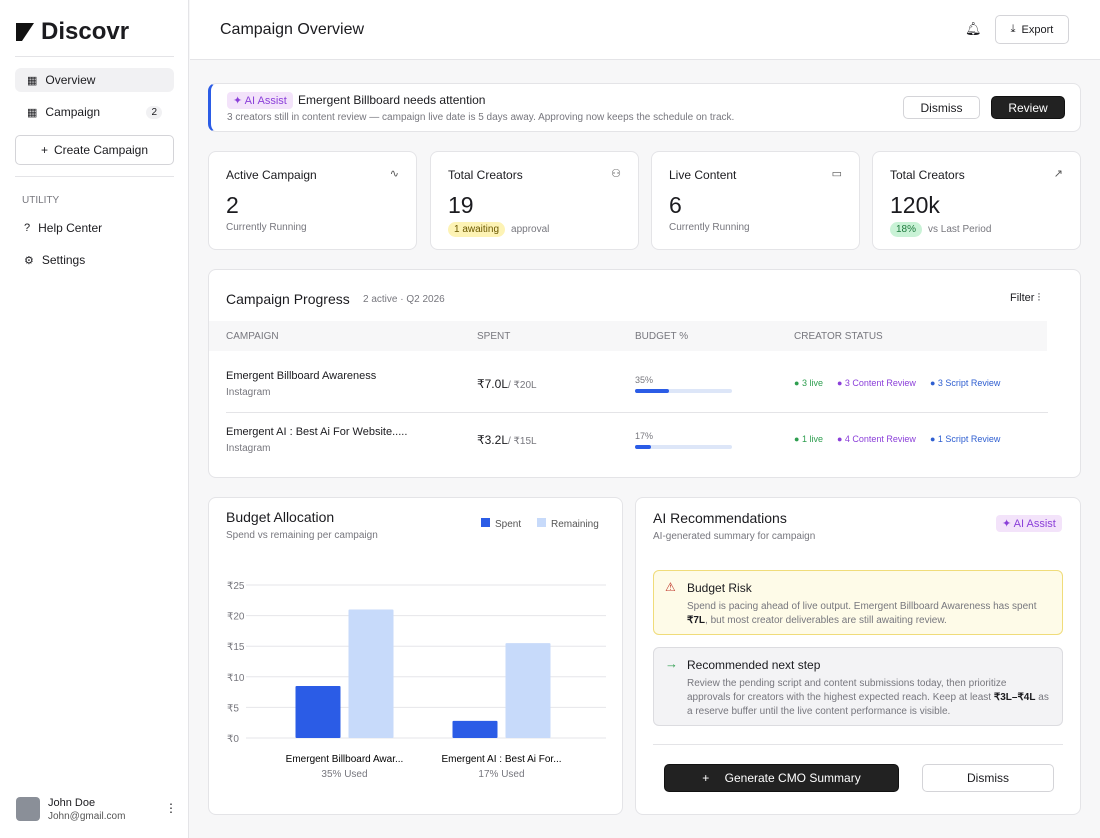 The image size is (1100, 838). What do you see at coordinates (233, 708) in the screenshot?
I see `y-tick-label: ₹5` at bounding box center [233, 708].